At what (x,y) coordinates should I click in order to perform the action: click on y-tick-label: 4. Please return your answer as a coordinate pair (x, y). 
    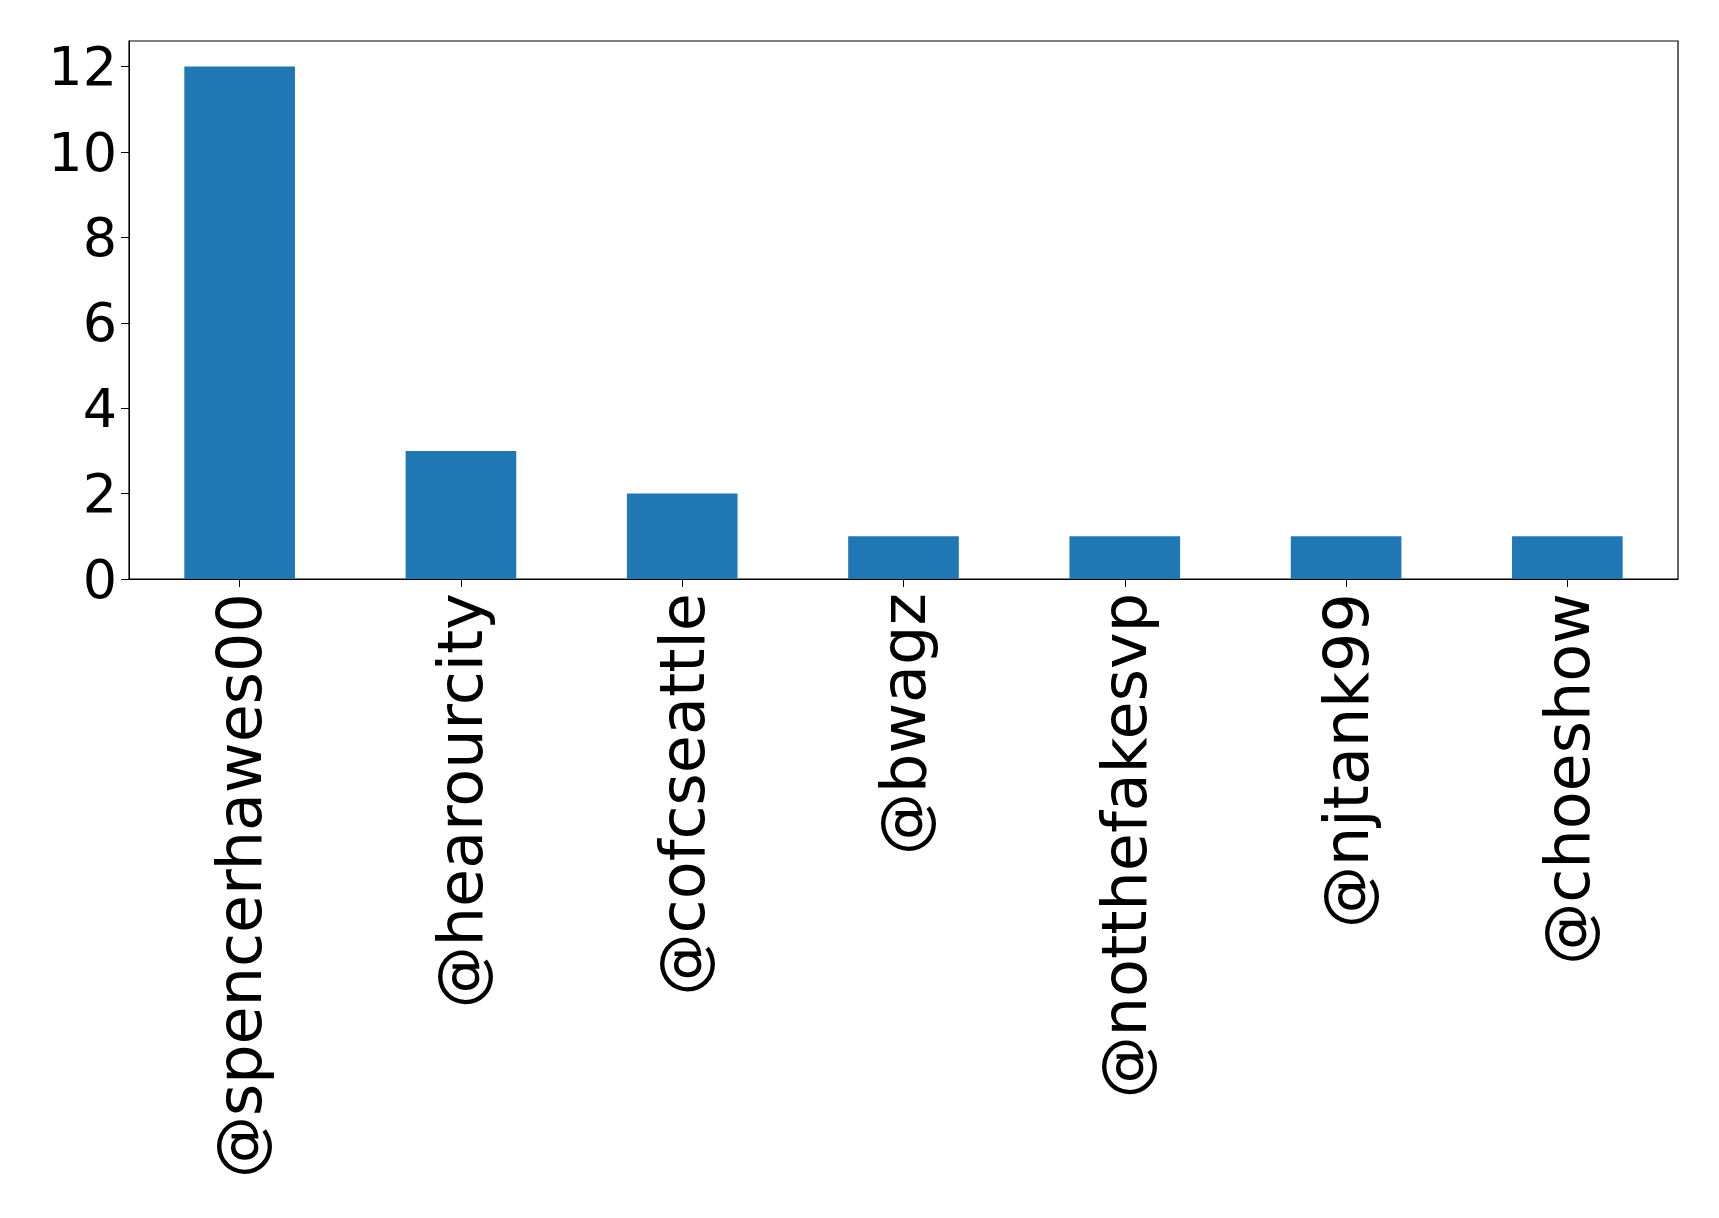
    Looking at the image, I should click on (99, 408).